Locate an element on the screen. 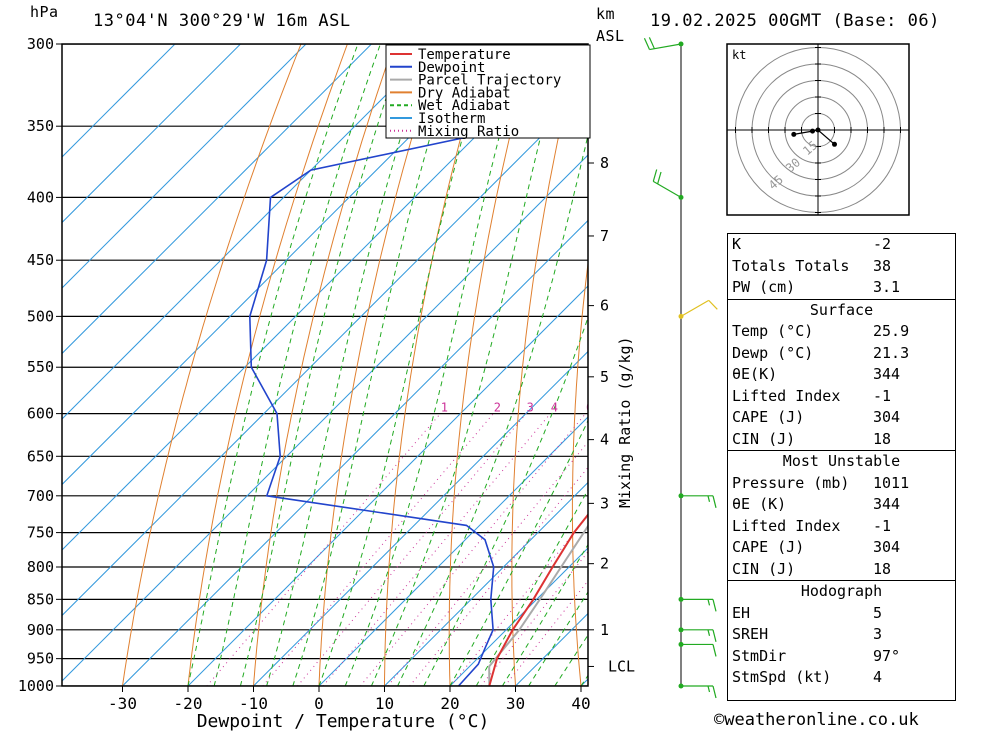 Image resolution: width=1000 pixels, height=733 pixels. legend-box is located at coordinates (488, 91).